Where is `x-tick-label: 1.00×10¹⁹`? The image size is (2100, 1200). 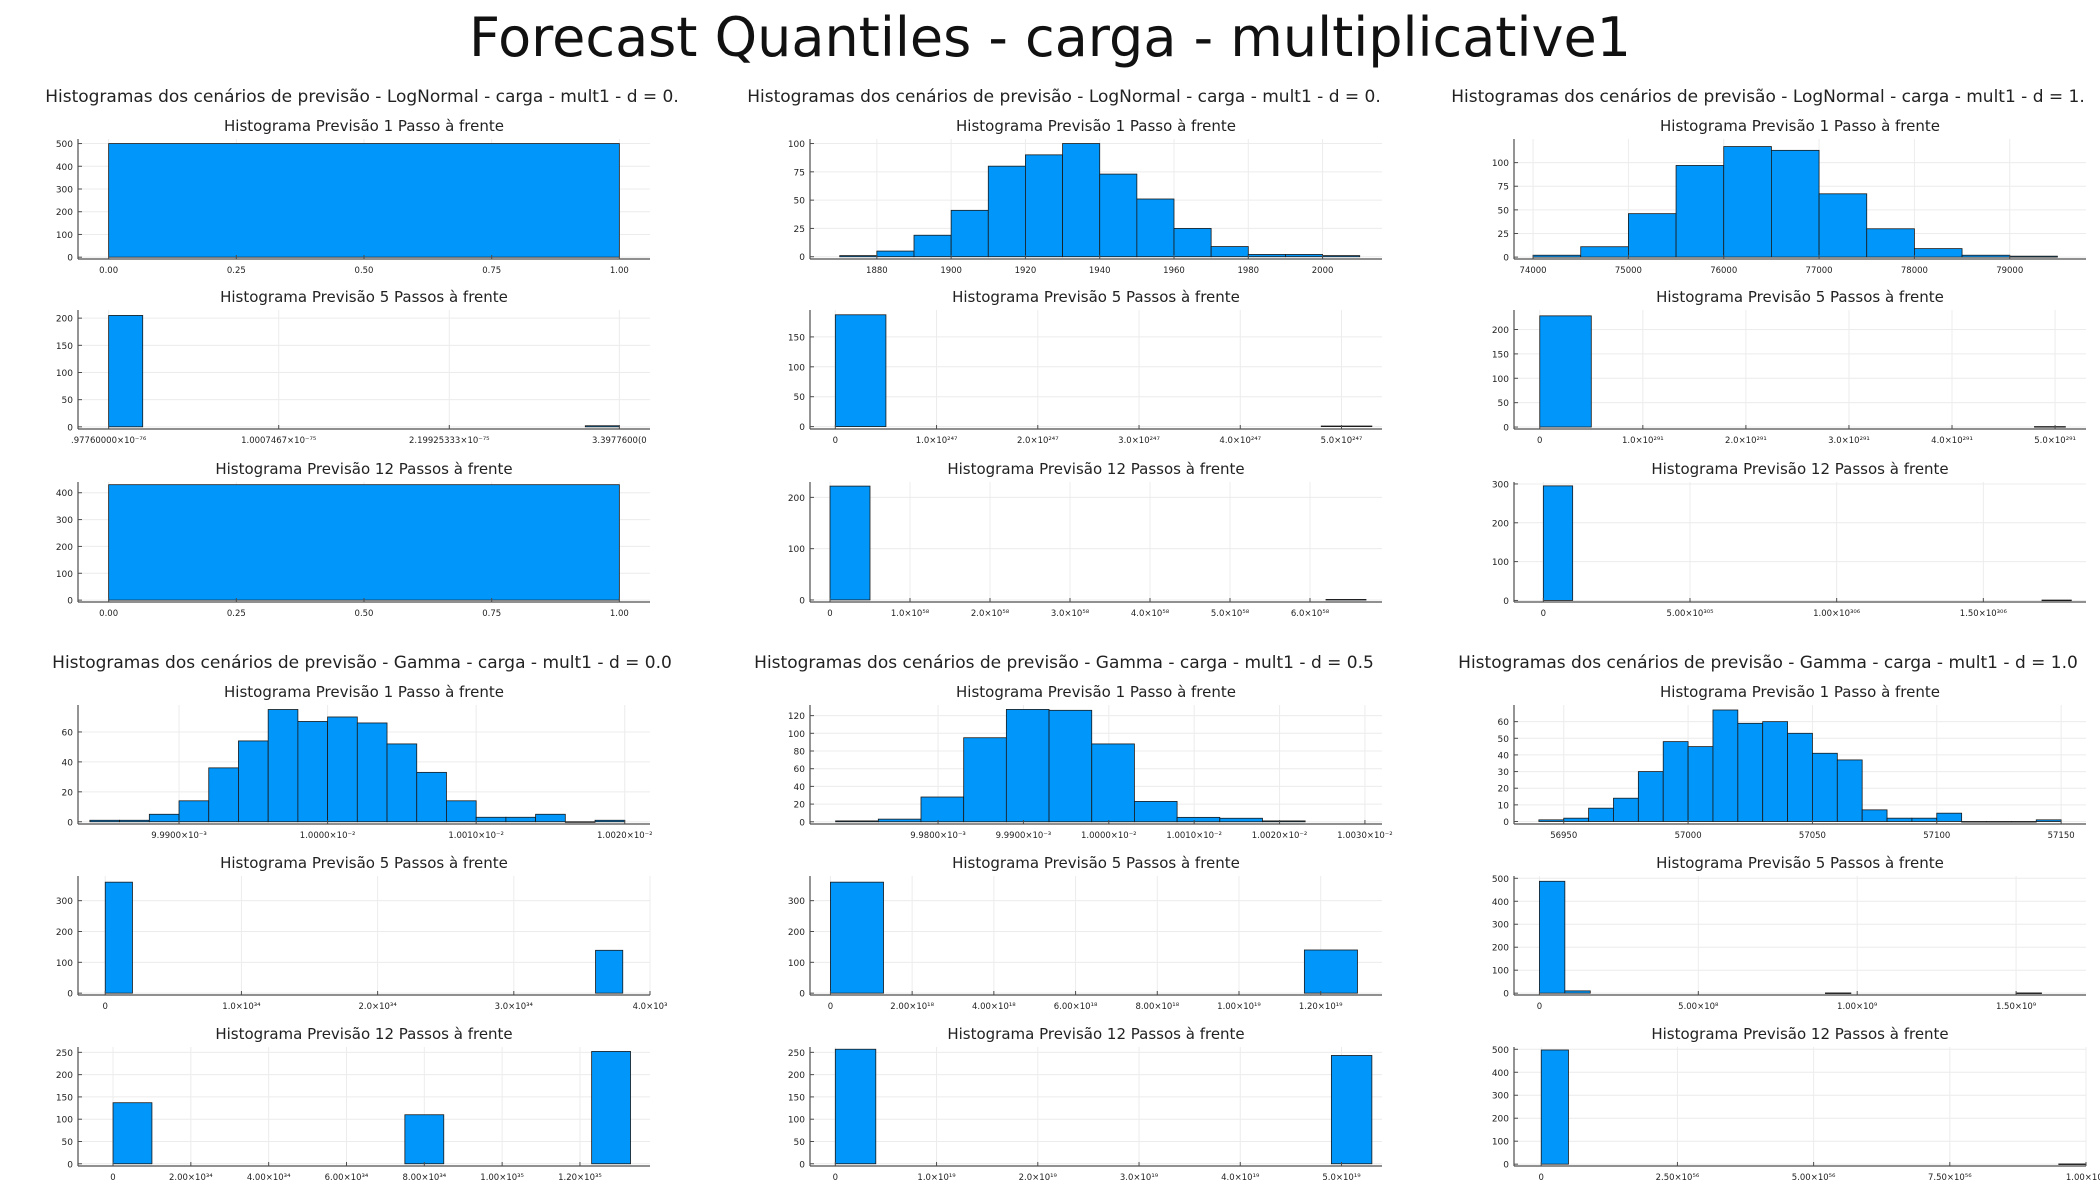 x-tick-label: 1.00×10¹⁹ is located at coordinates (1239, 1007).